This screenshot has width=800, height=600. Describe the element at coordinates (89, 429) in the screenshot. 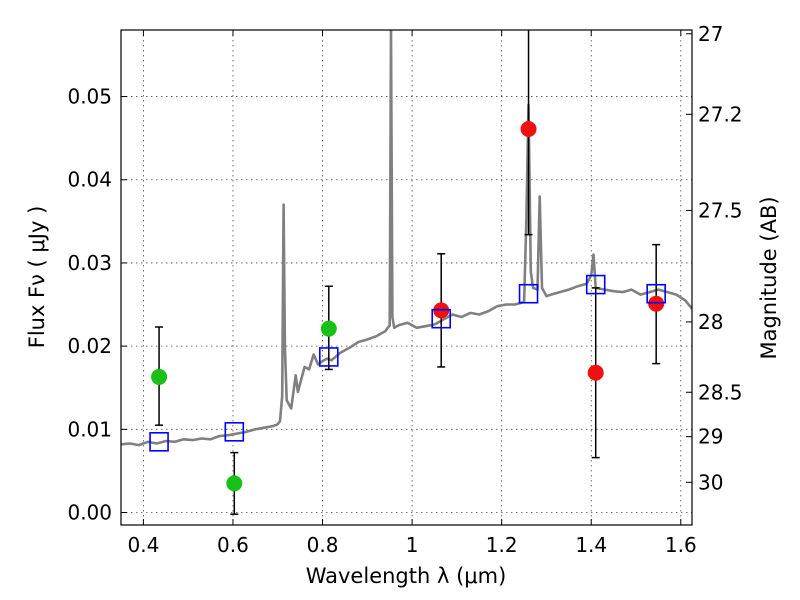

I see `y-tick-label: 0.01` at that location.